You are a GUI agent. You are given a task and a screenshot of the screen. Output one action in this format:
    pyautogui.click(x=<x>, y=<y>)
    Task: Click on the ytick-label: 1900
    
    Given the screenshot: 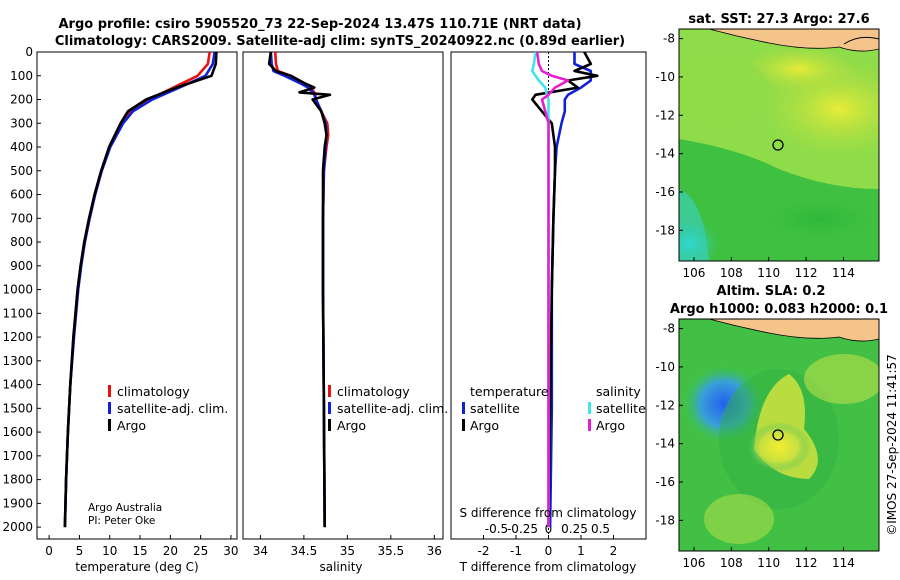 What is the action you would take?
    pyautogui.click(x=17, y=503)
    